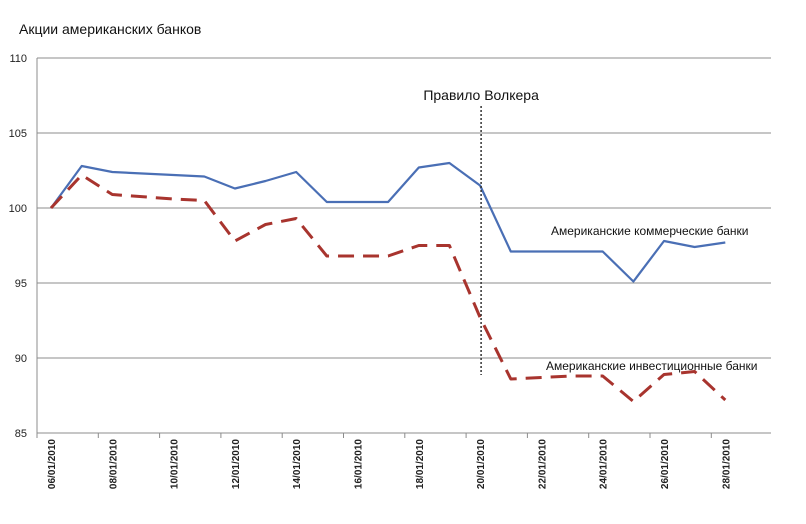 The height and width of the screenshot is (524, 806). What do you see at coordinates (236, 464) in the screenshot?
I see `x-tick-label: 12/01/2010` at bounding box center [236, 464].